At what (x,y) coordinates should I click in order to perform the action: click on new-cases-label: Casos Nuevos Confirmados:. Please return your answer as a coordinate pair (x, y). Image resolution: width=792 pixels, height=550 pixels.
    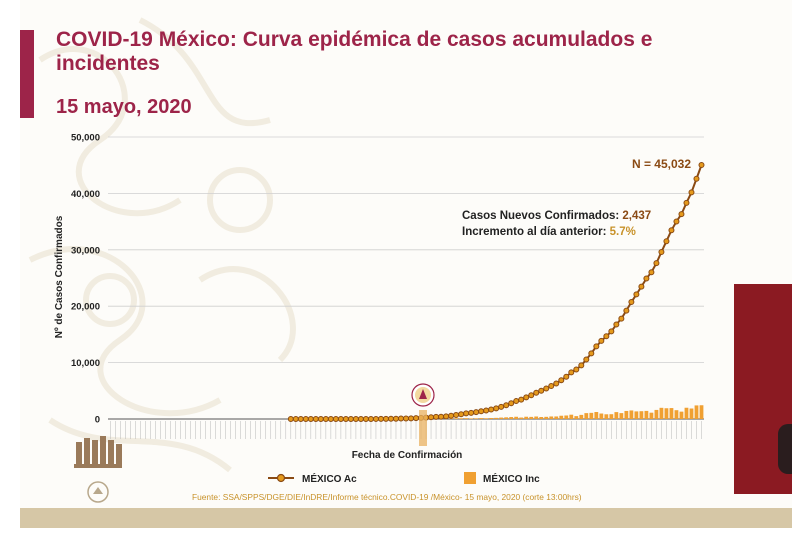
    Looking at the image, I should click on (540, 216).